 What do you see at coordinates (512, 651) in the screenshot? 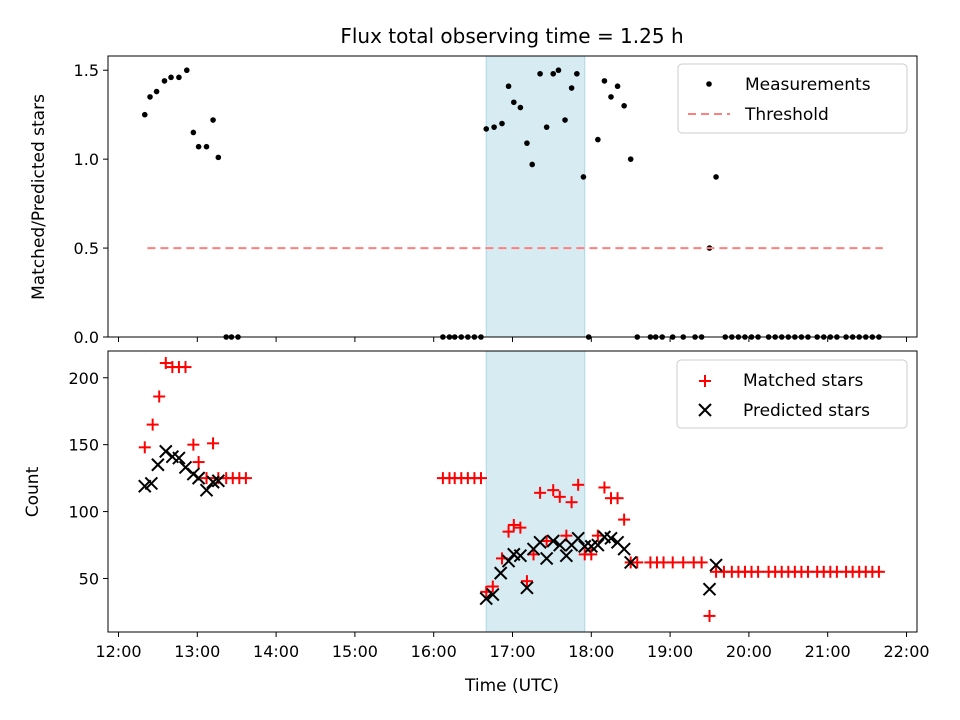
I see `x-tick-label: 17:00` at bounding box center [512, 651].